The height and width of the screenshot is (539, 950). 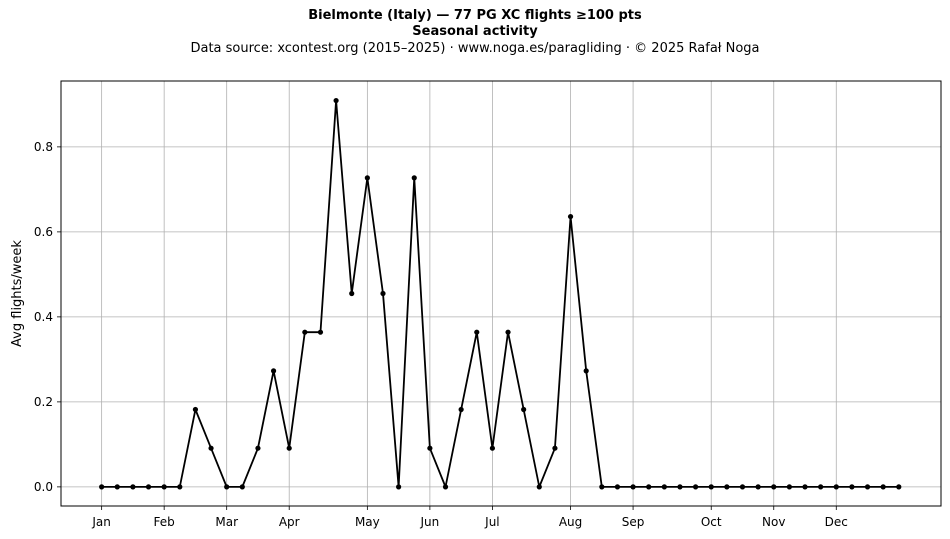 What do you see at coordinates (17, 293) in the screenshot?
I see `y-axis-label: Avg flights/week` at bounding box center [17, 293].